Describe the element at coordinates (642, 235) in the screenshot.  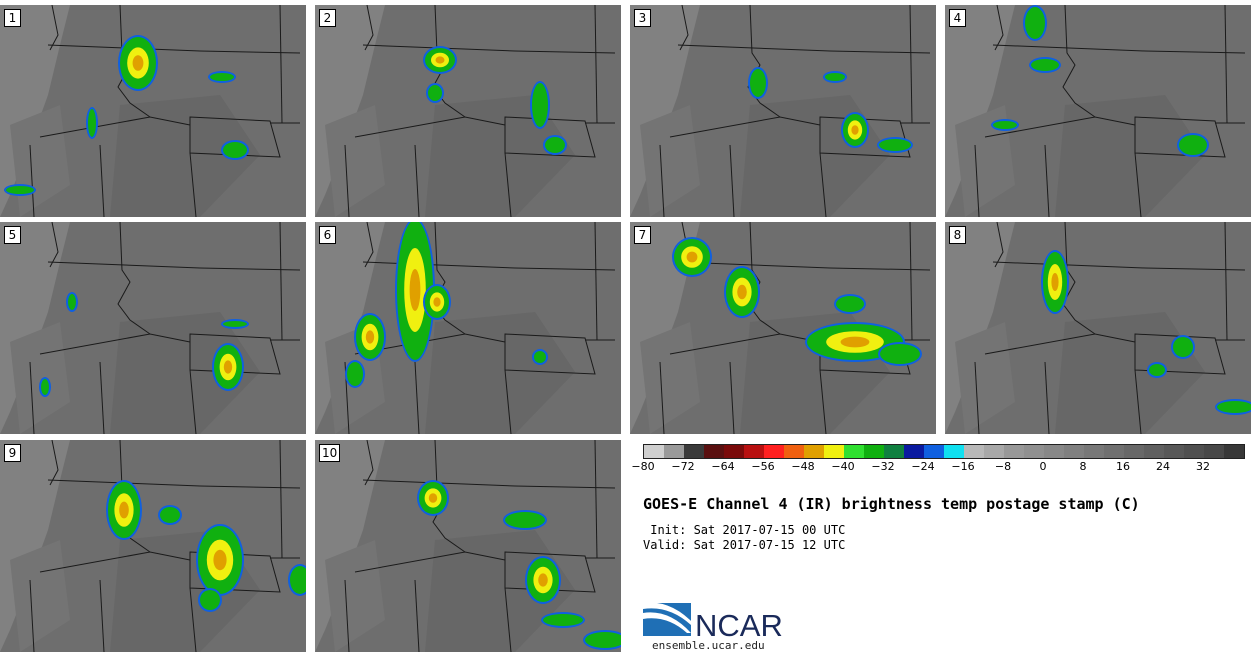
I see `panel-number: 7` at that location.